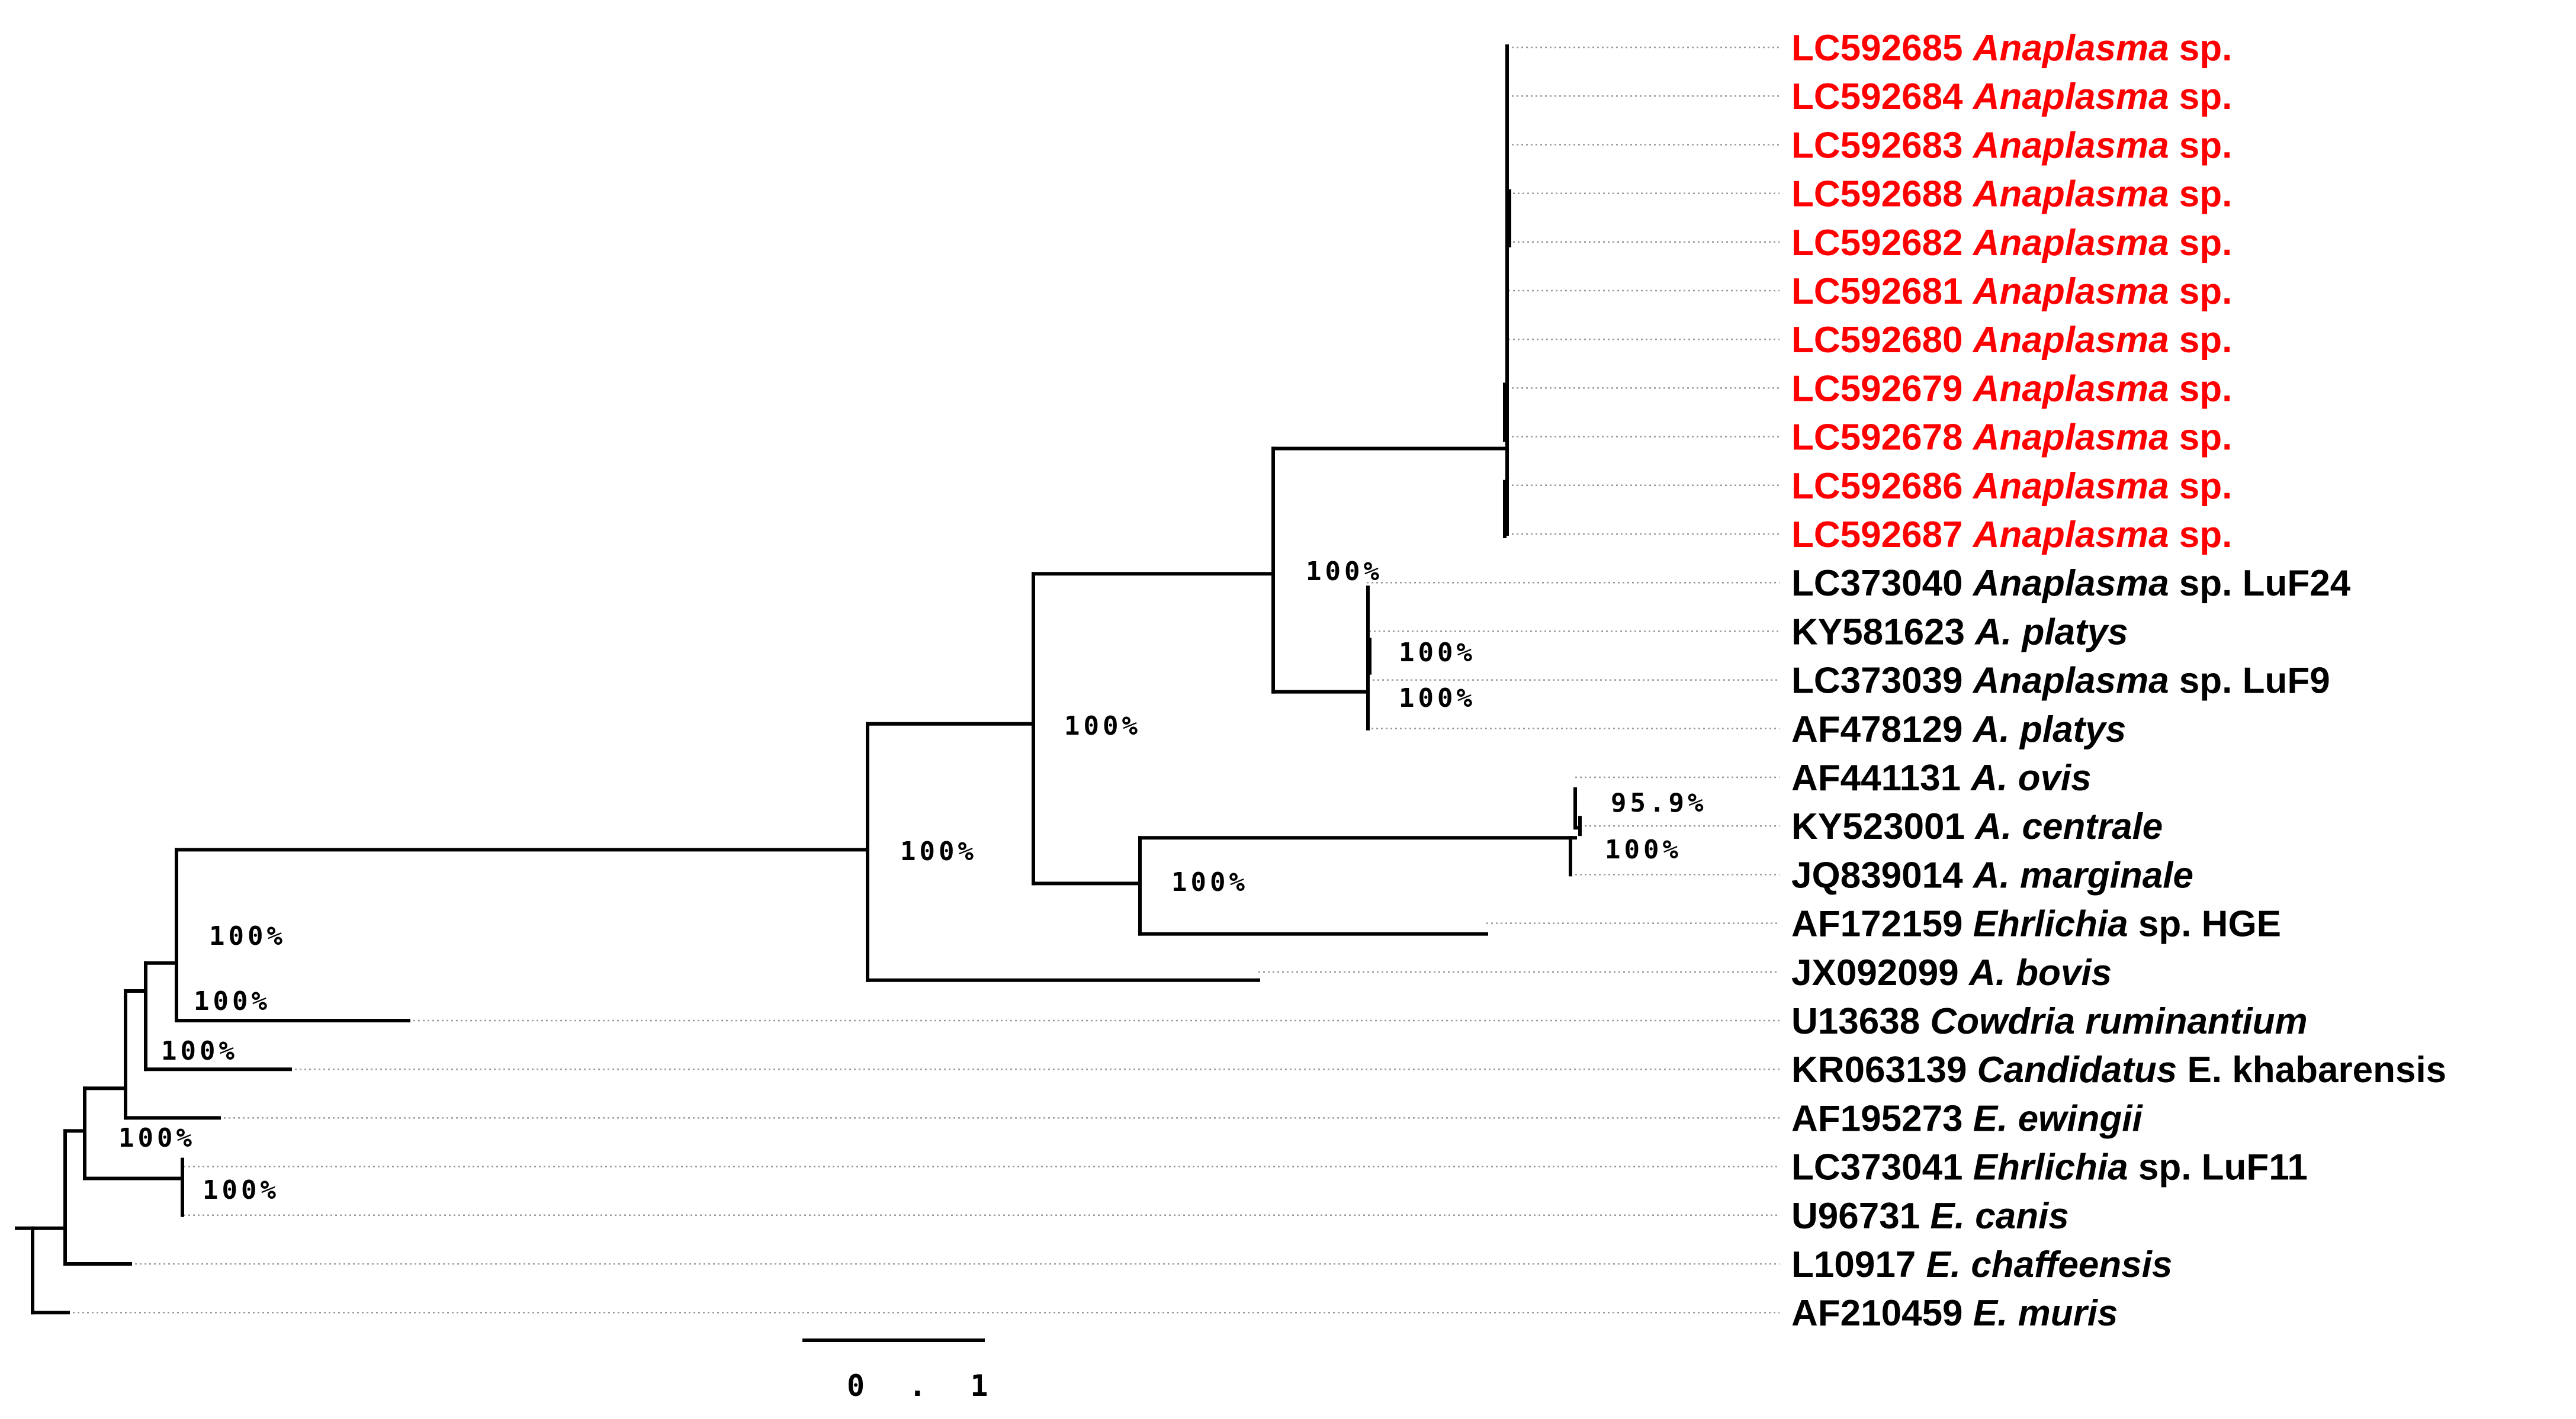 The image size is (2576, 1419). Describe the element at coordinates (1882, 1167) in the screenshot. I see `taxon-accession: LC373041` at that location.